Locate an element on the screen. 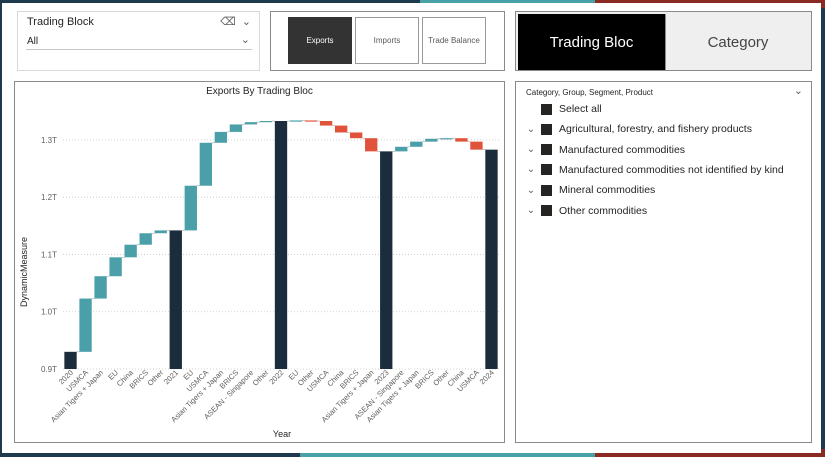  category-item-label: Other commodities is located at coordinates (603, 210).